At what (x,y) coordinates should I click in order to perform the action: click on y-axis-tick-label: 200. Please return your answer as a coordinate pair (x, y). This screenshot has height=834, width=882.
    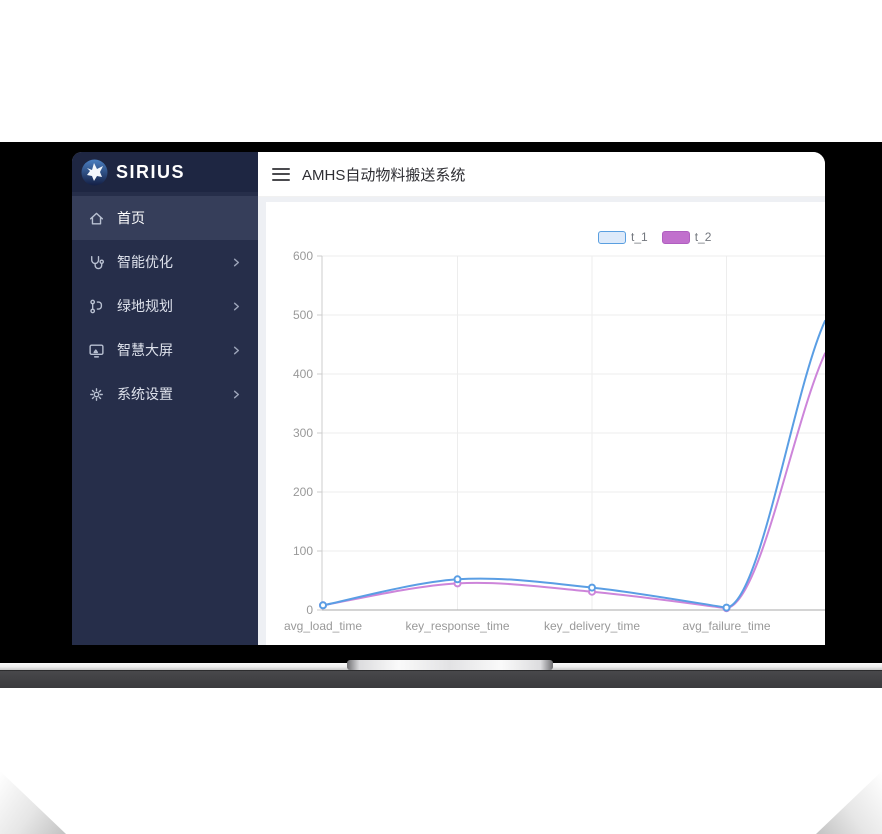
    Looking at the image, I should click on (303, 492).